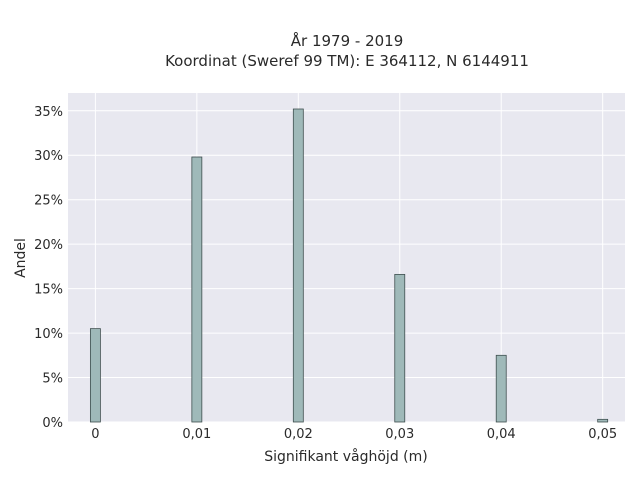  I want to click on y-tick-label: 35%, so click(48, 112).